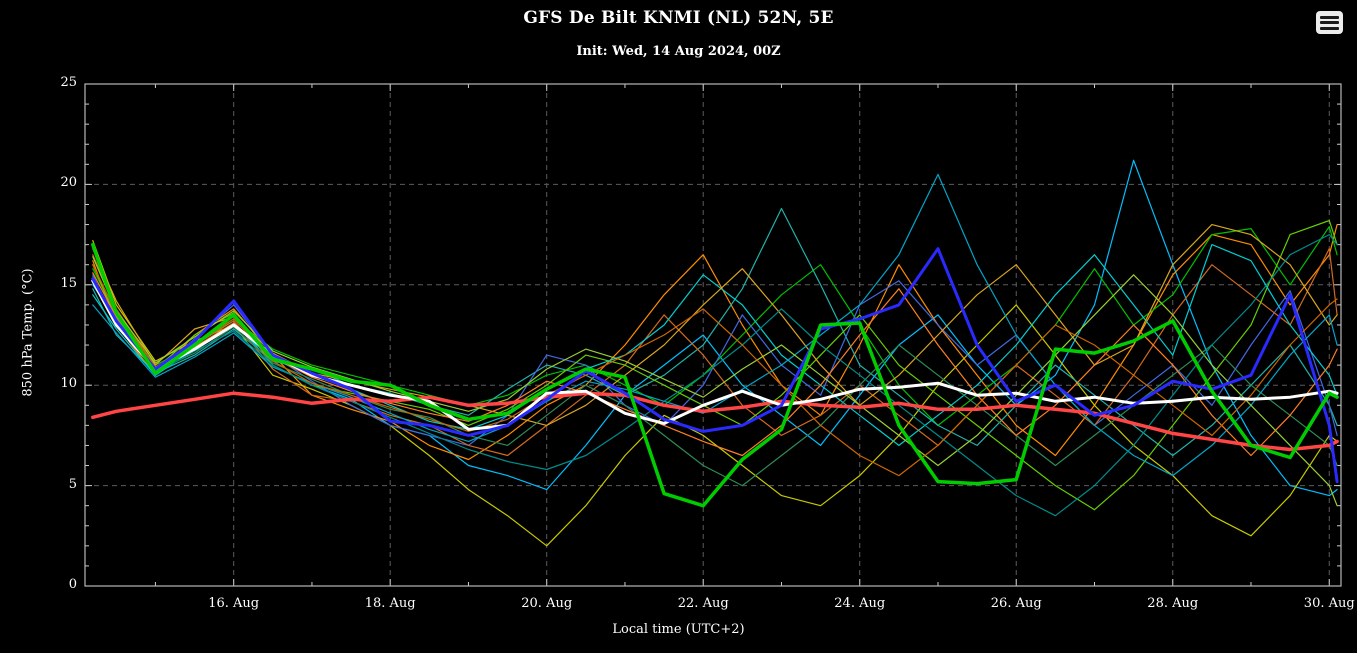  Describe the element at coordinates (68, 183) in the screenshot. I see `y-tick-label: 20` at that location.